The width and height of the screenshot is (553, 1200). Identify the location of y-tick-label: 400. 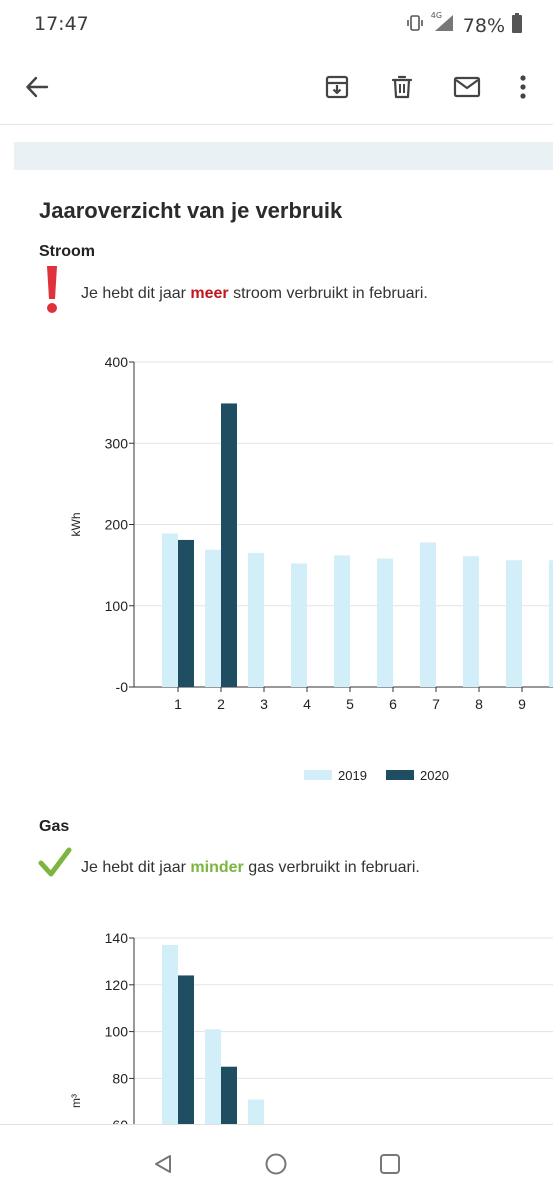
(117, 362).